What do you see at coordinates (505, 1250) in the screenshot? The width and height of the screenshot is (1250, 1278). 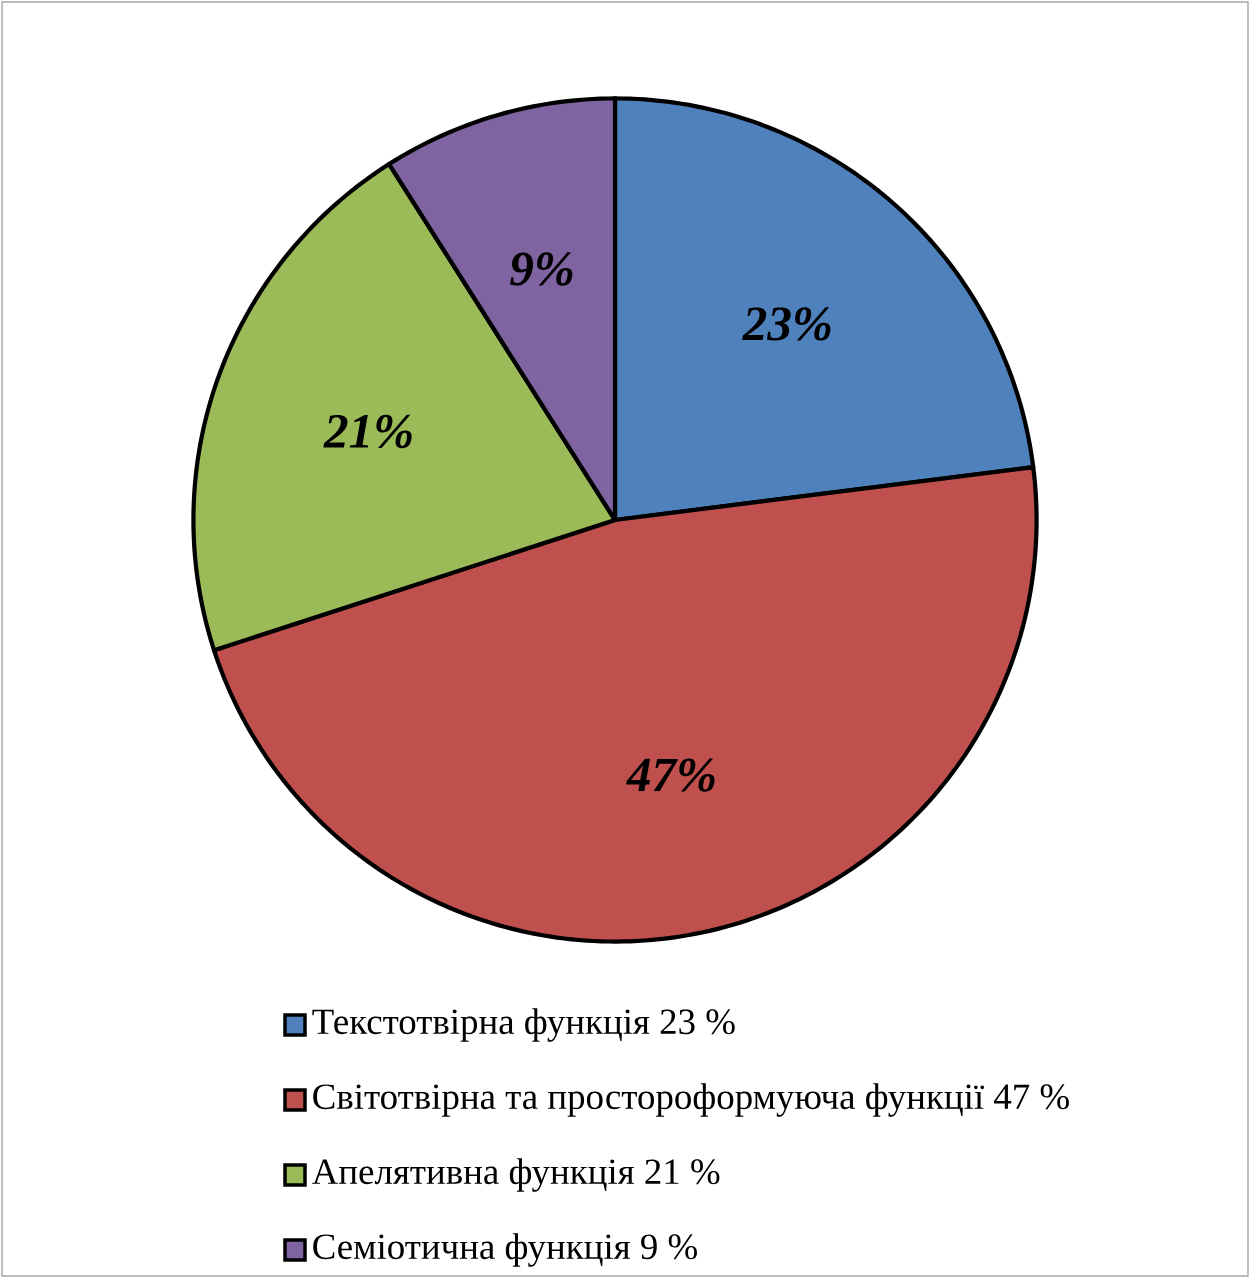 I see `legend-label: Семіотична функція 9 %` at bounding box center [505, 1250].